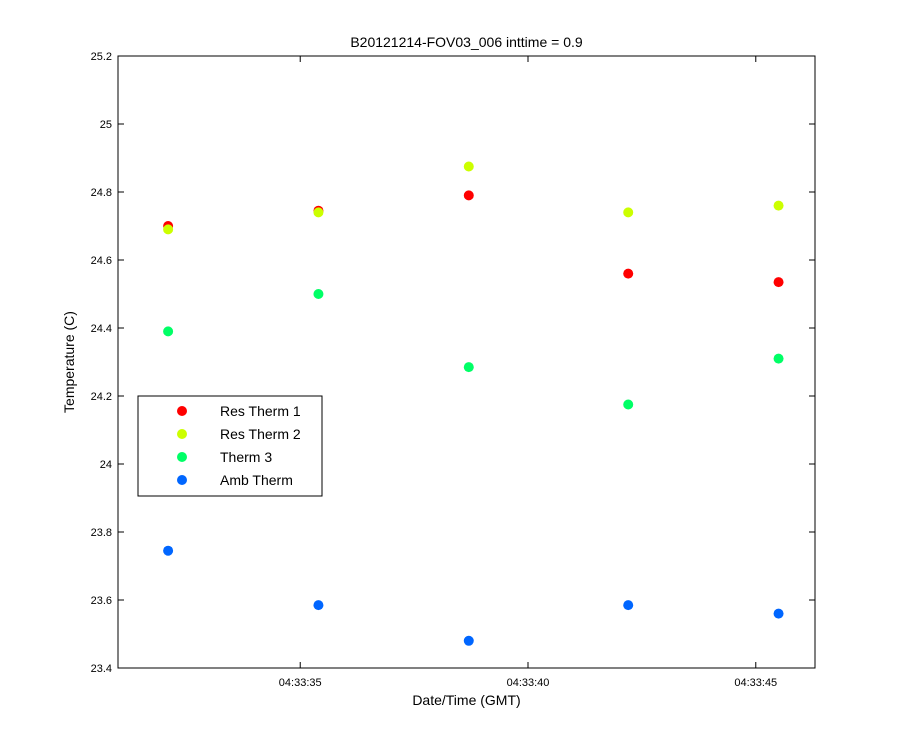 This screenshot has height=750, width=900. What do you see at coordinates (260, 434) in the screenshot?
I see `legend-label: Res Therm 2` at bounding box center [260, 434].